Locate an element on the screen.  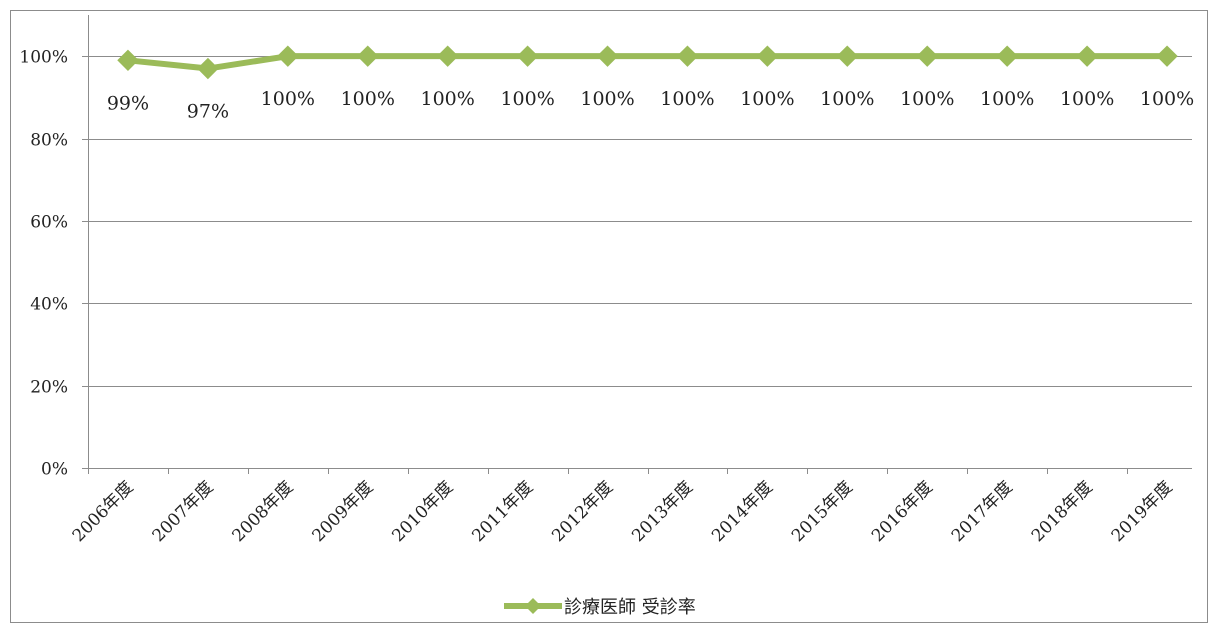
series-layer is located at coordinates (647, 62).